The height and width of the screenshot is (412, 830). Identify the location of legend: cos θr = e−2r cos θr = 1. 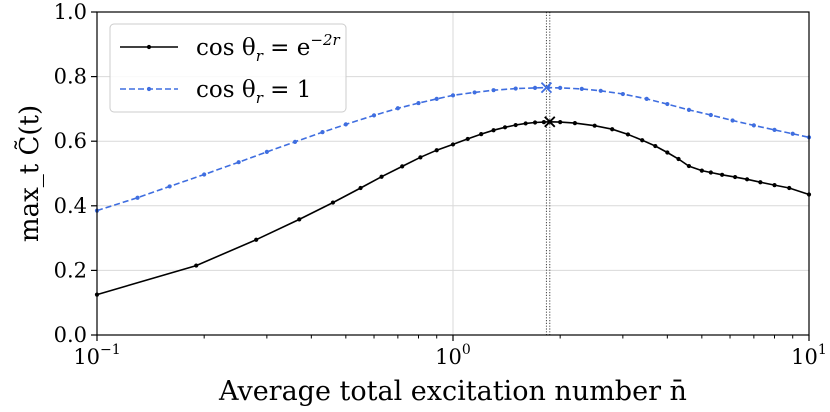
(228, 68).